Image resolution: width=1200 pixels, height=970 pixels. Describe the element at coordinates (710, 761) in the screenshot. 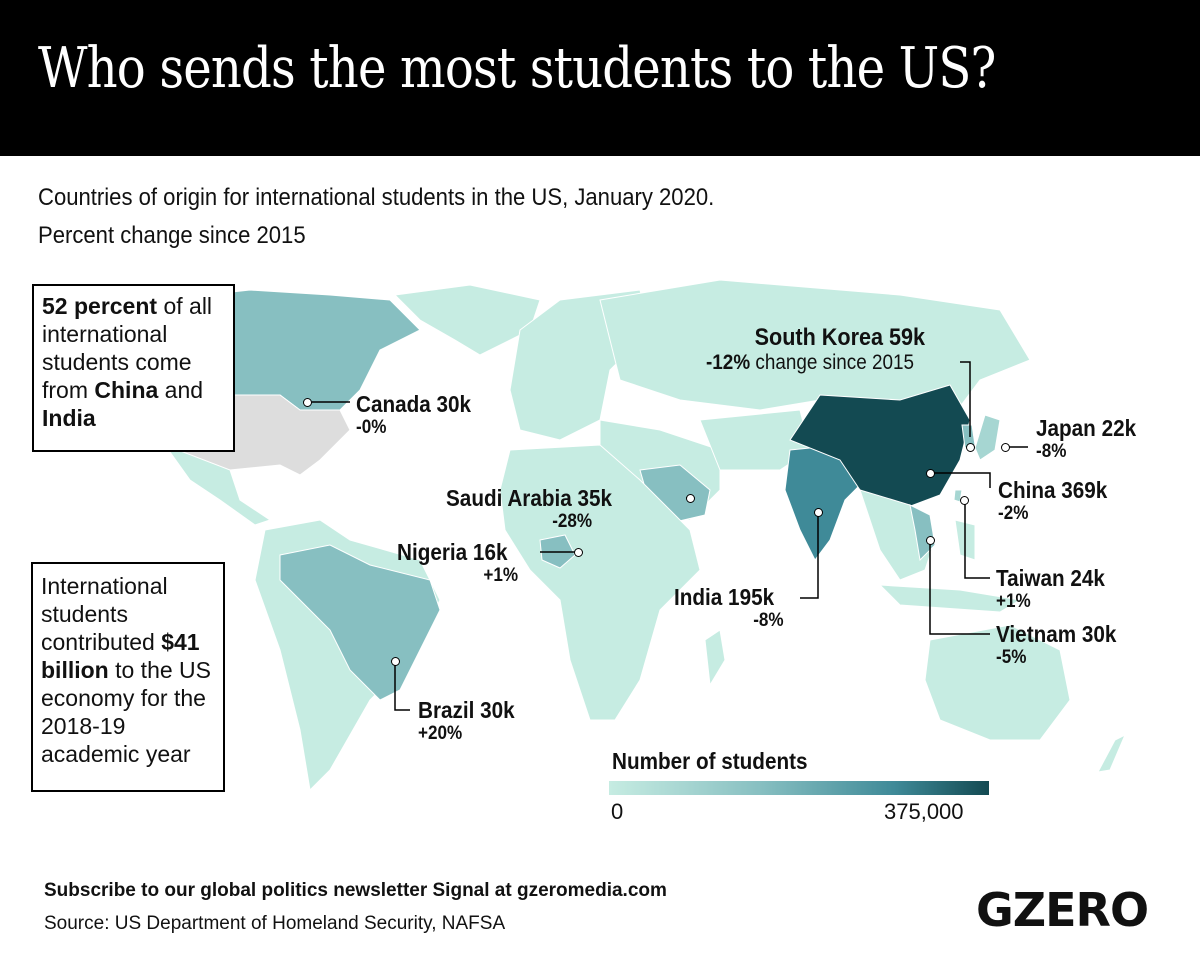

I see `legend-title: Number of students` at that location.